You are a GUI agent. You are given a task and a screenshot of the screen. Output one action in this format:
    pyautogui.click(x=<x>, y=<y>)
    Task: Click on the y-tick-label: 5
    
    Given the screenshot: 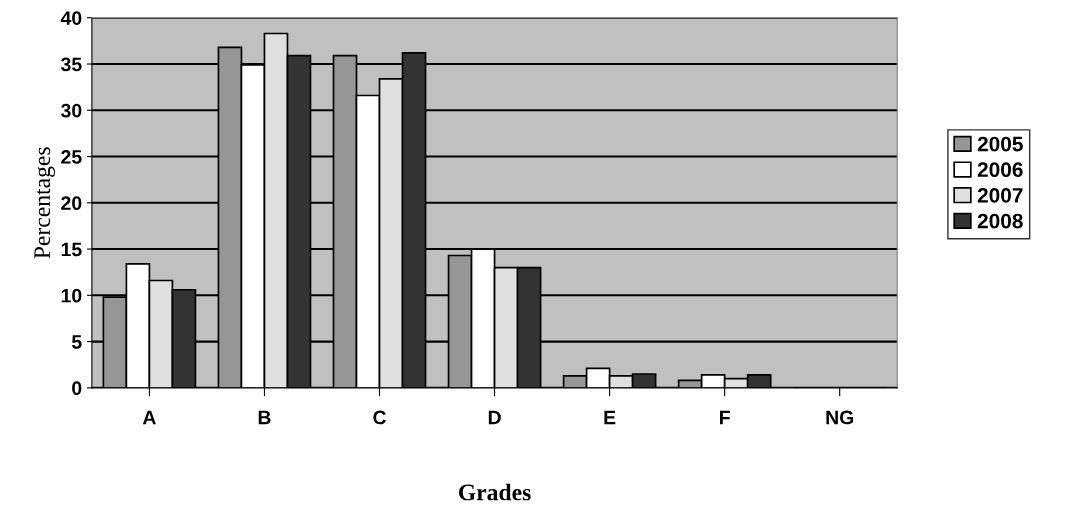 What is the action you would take?
    pyautogui.click(x=76, y=342)
    